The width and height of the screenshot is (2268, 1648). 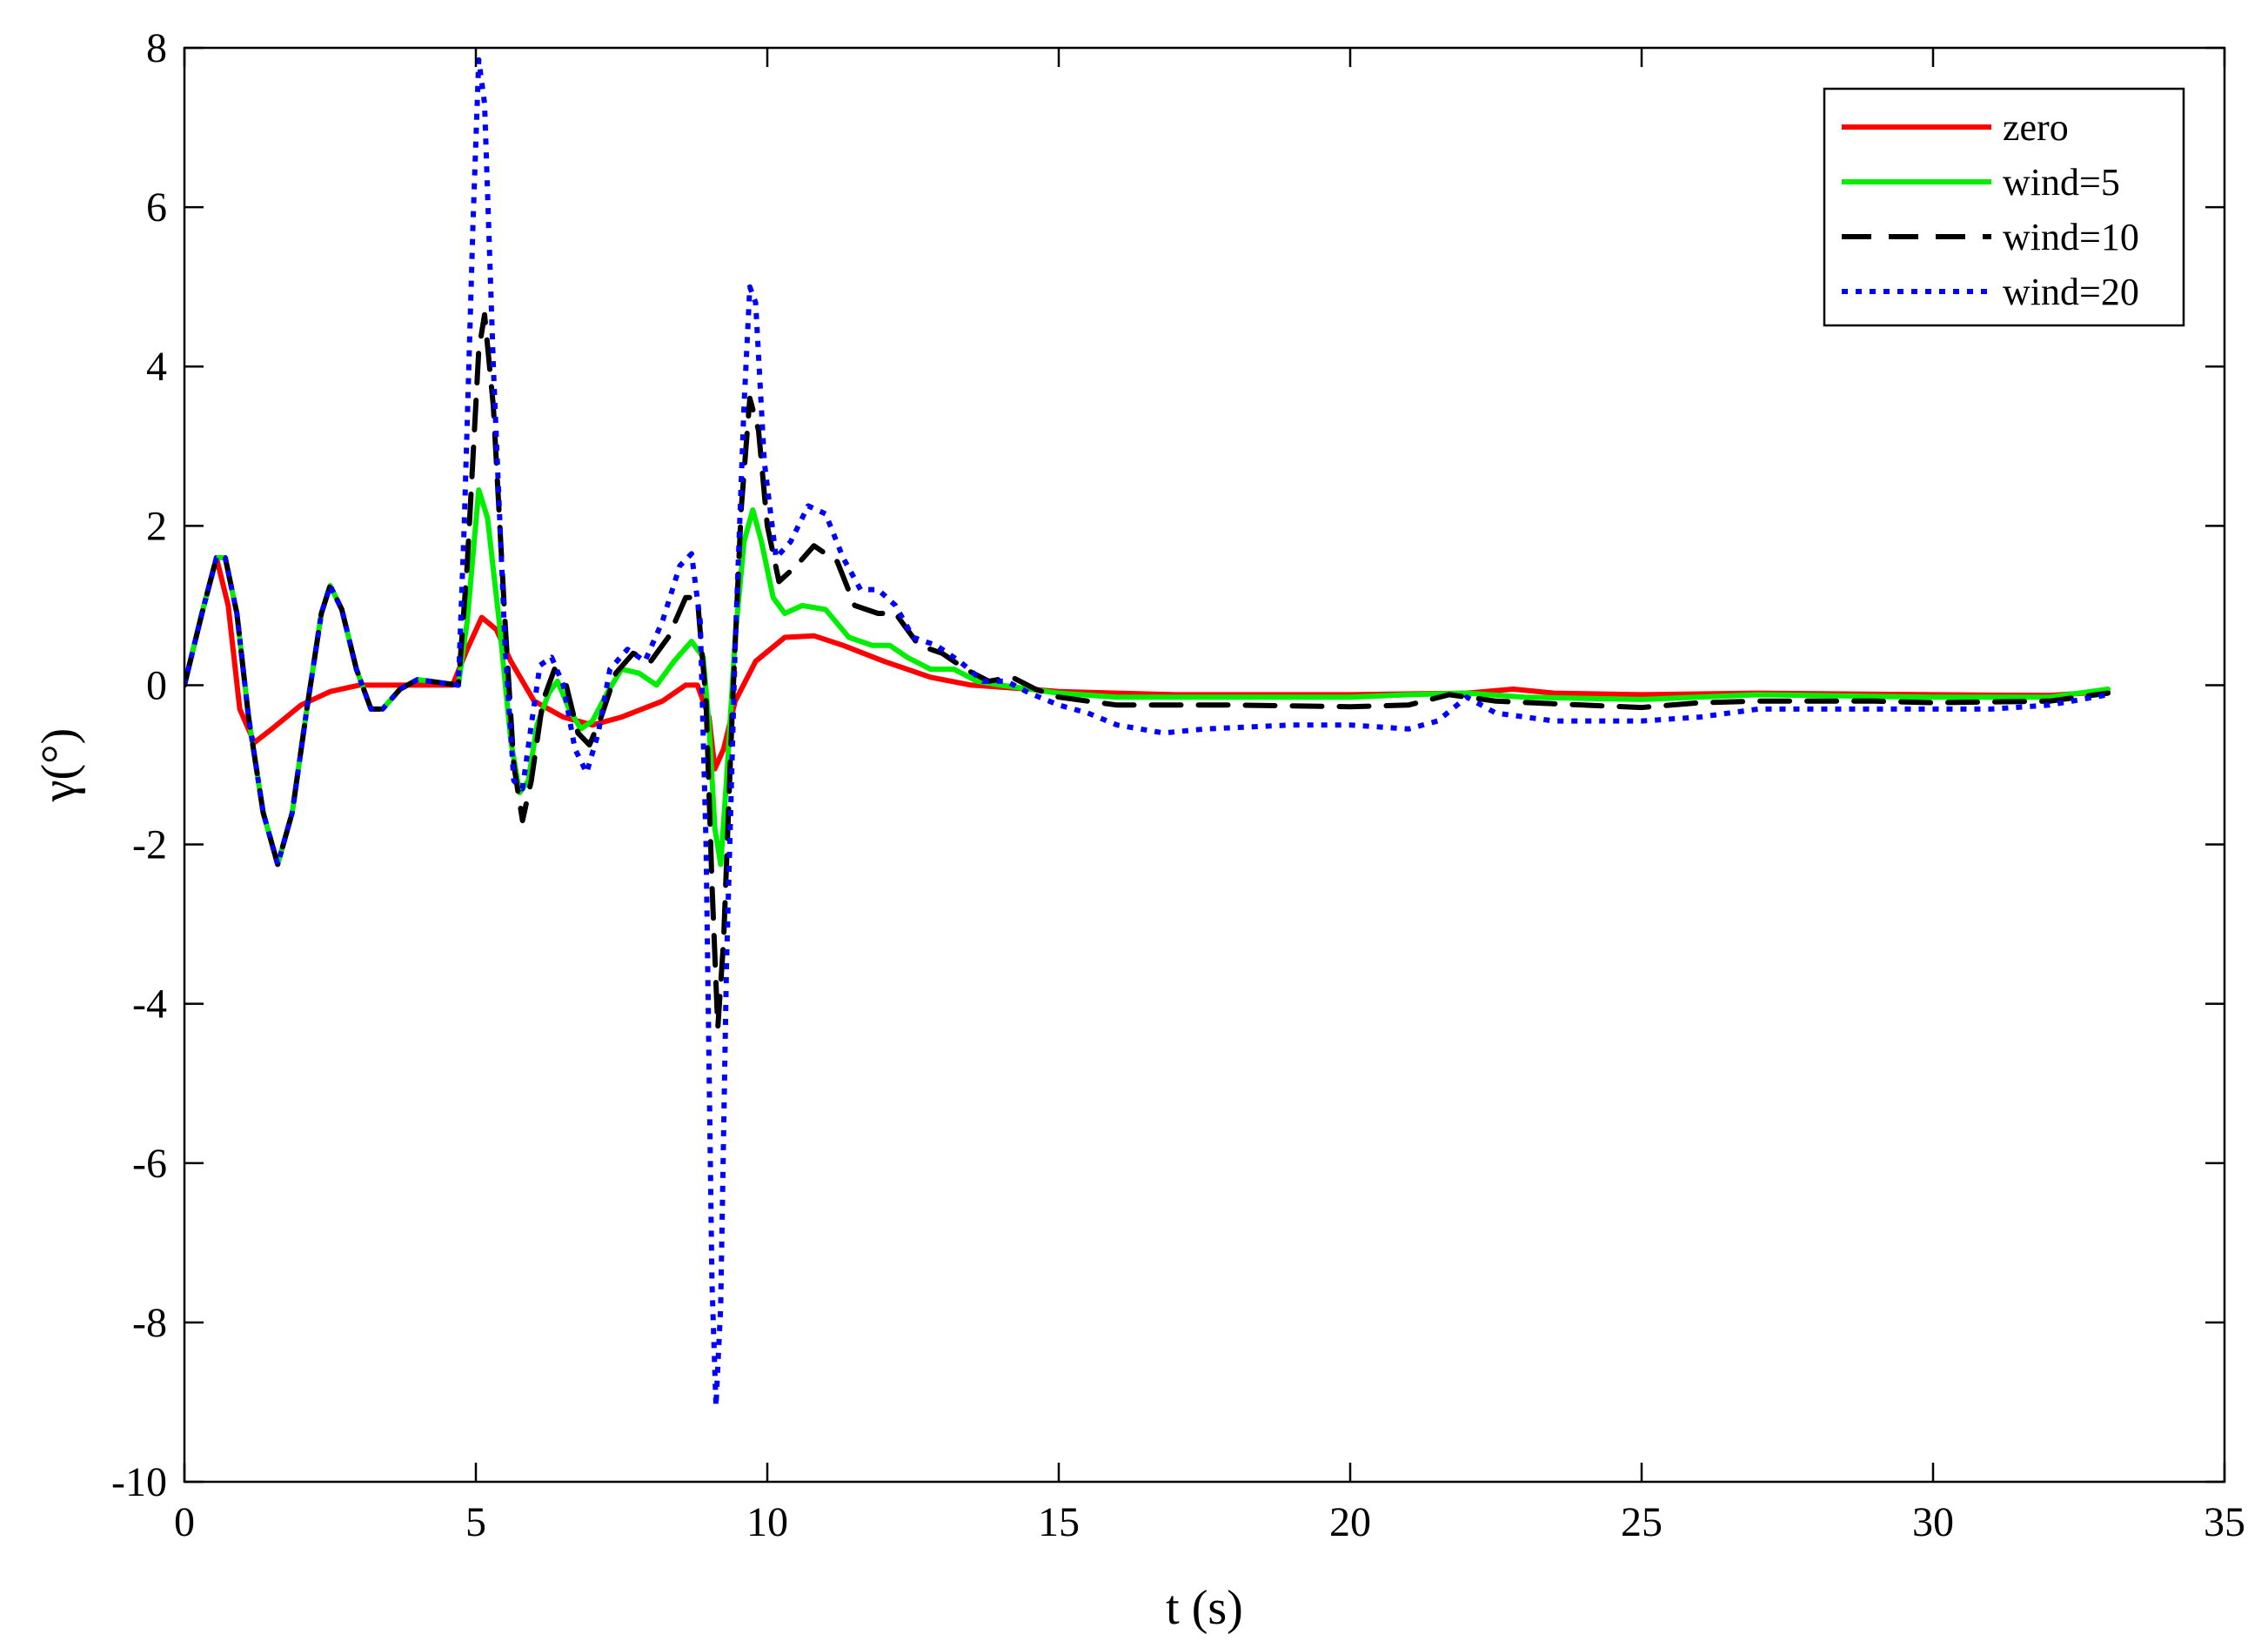 What do you see at coordinates (149, 845) in the screenshot?
I see `y-tick-label: -2` at bounding box center [149, 845].